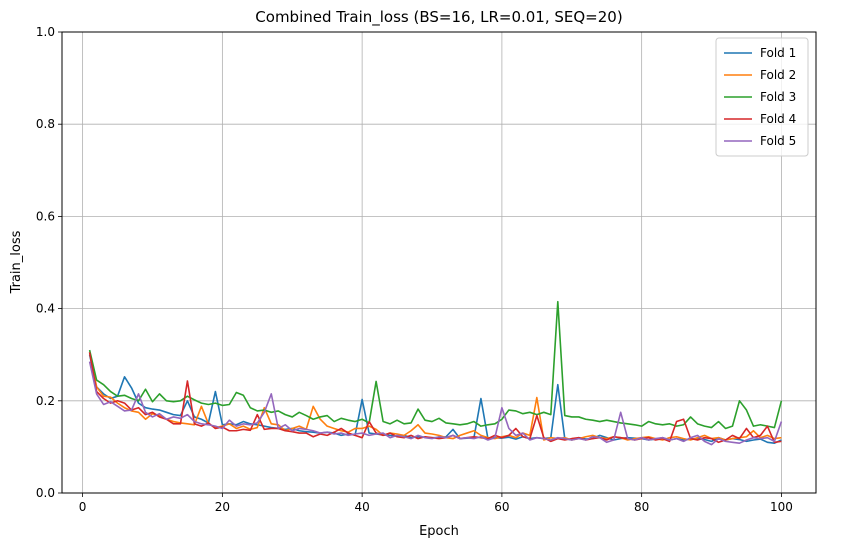 The image size is (846, 547). I want to click on y-tick-label: 0.2, so click(45, 401).